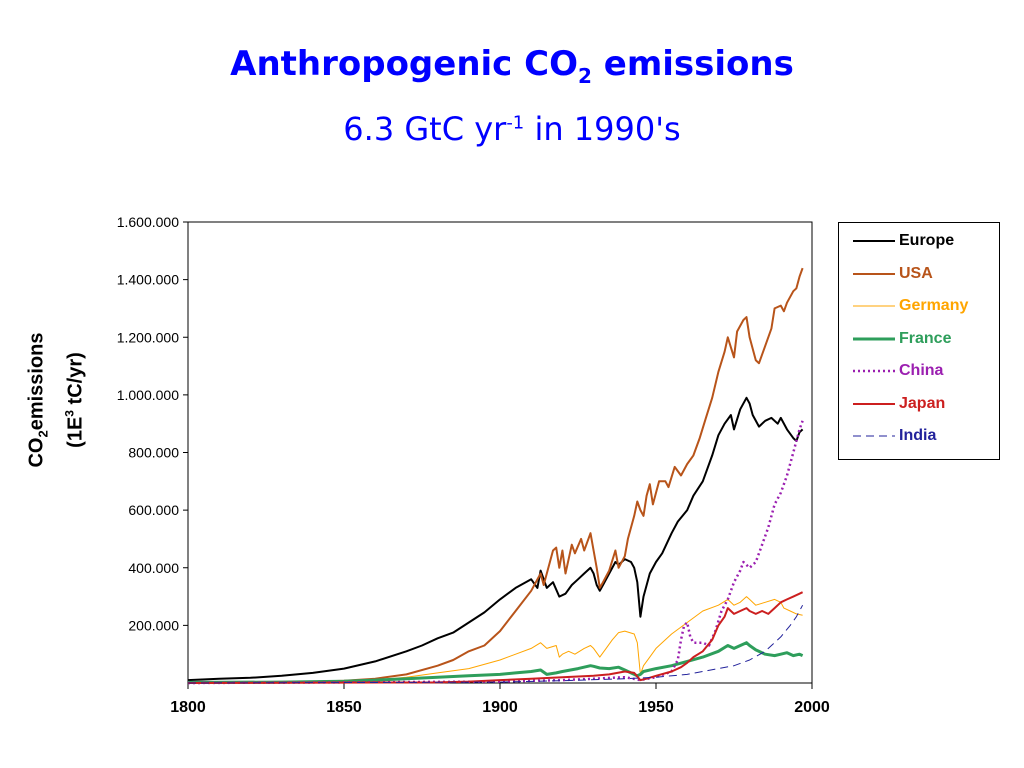  Describe the element at coordinates (153, 453) in the screenshot. I see `y-tick-label: 800.000` at that location.